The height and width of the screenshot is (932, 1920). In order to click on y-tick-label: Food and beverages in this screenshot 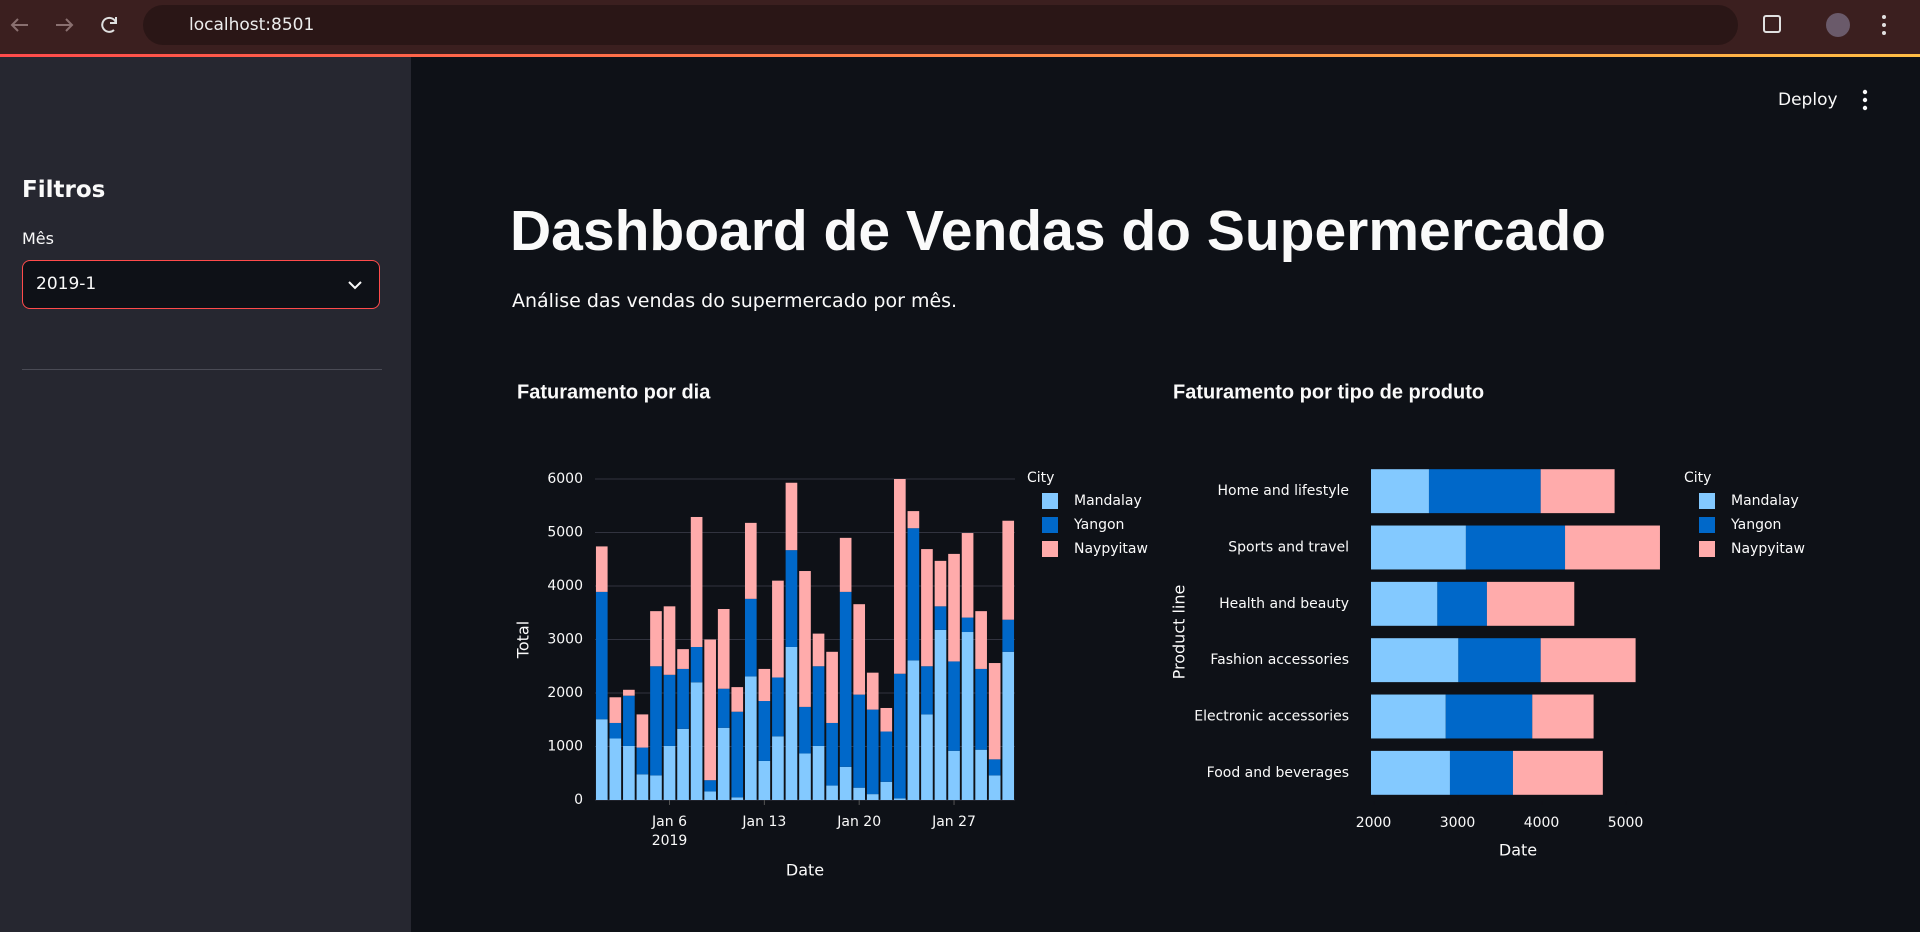, I will do `click(1278, 773)`.